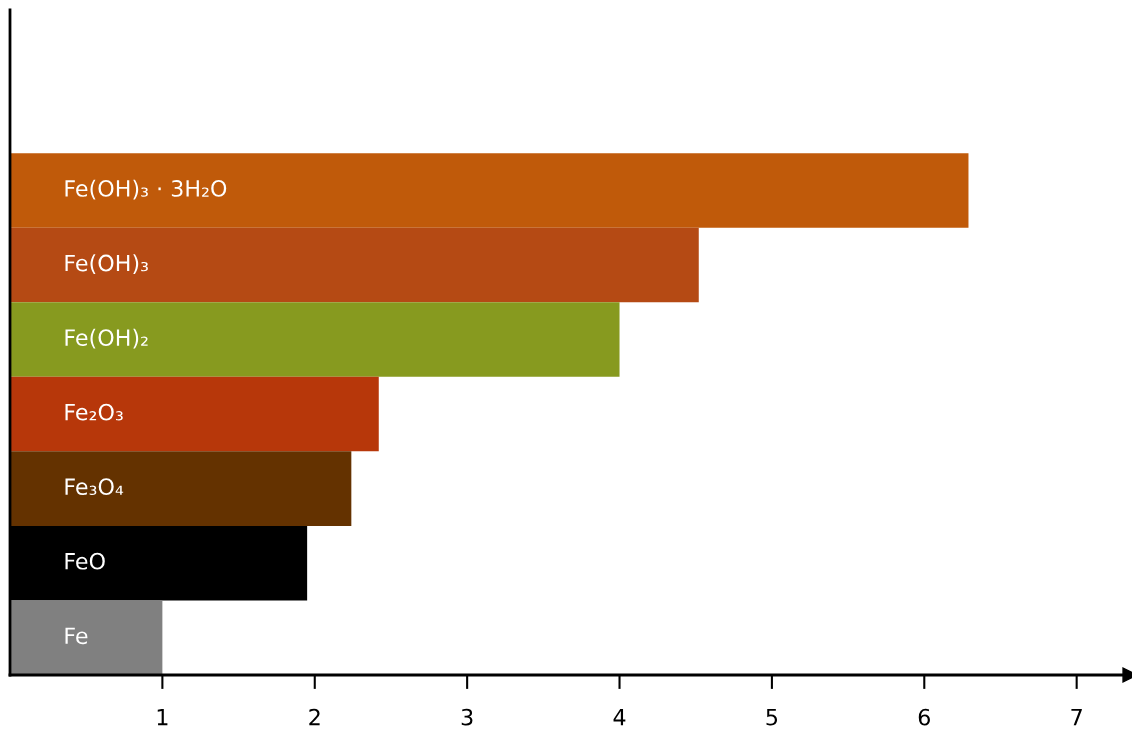  Describe the element at coordinates (94, 412) in the screenshot. I see `y-tick-label: Fe₂O₃` at that location.